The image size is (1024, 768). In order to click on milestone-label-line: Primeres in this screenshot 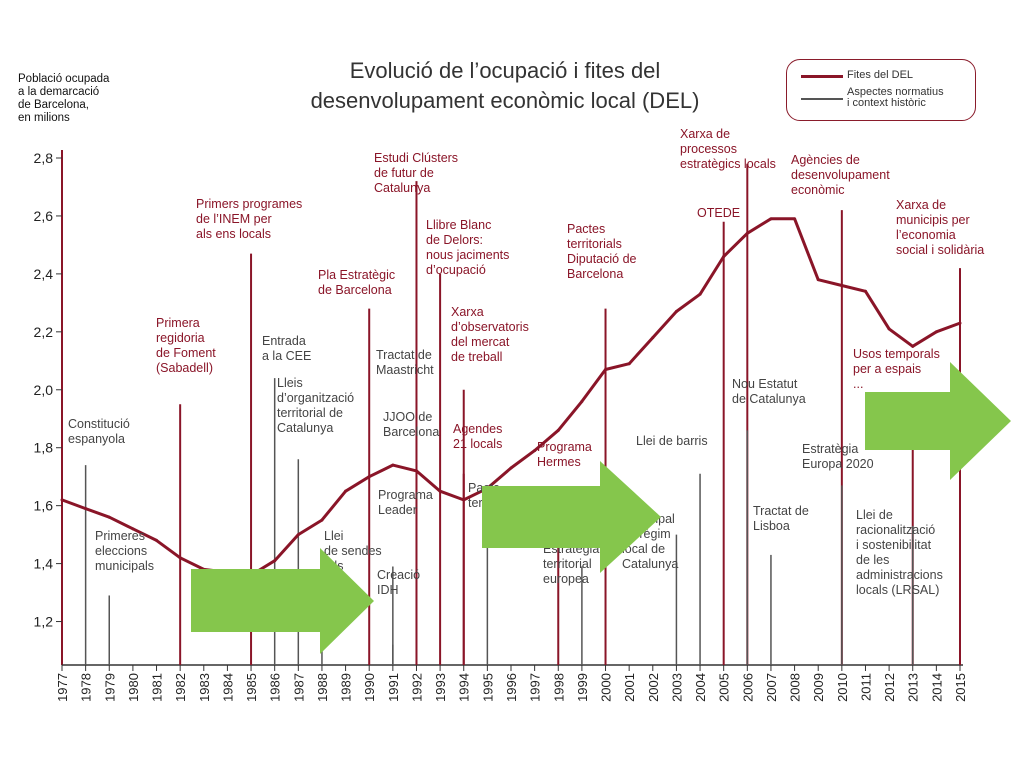, I will do `click(120, 536)`.